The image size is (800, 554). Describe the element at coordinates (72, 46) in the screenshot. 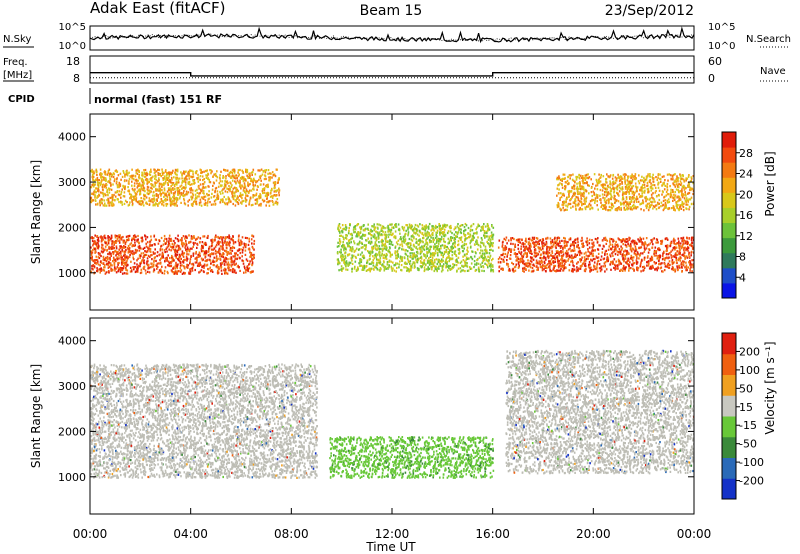

I see `noise-left-tick-low: 10^0` at that location.